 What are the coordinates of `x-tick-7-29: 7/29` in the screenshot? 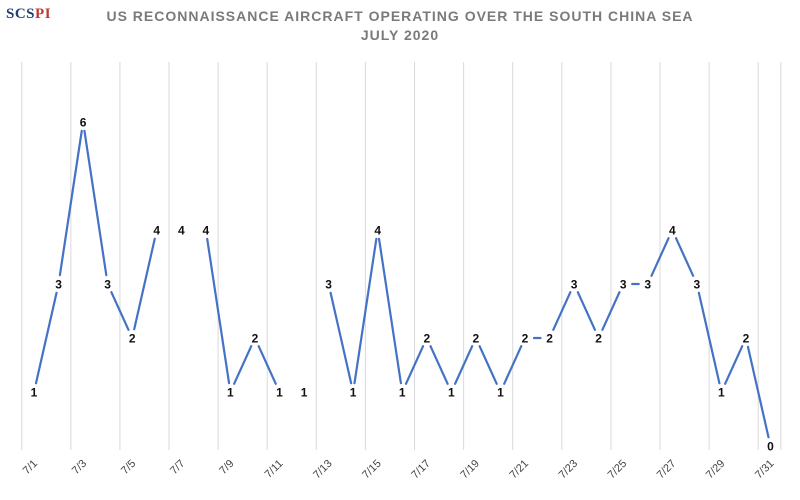 It's located at (716, 470).